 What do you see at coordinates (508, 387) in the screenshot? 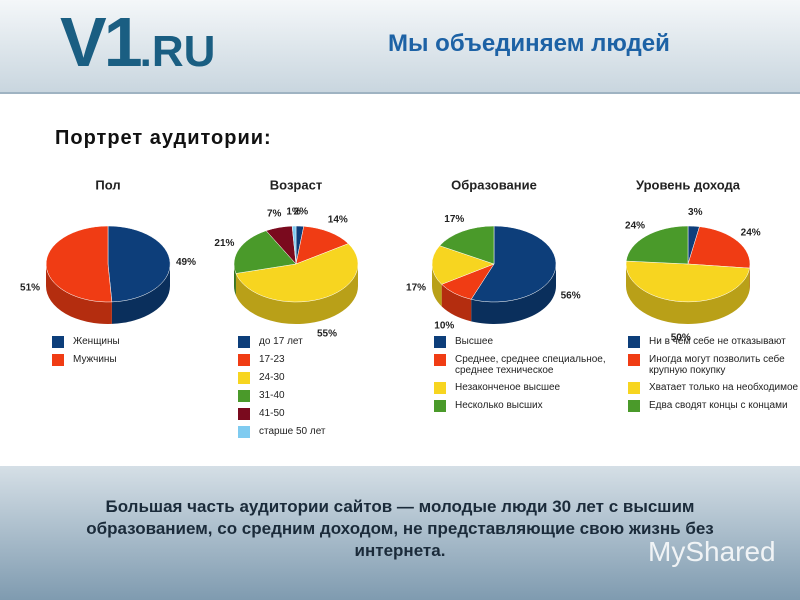
I see `legend-label: Незаконченое высшее` at bounding box center [508, 387].